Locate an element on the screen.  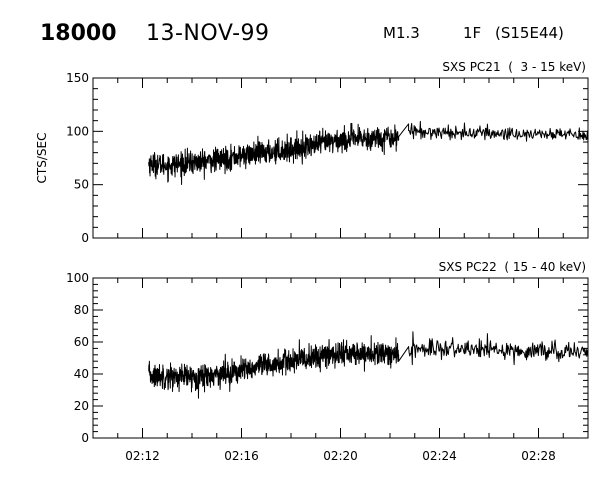
x-tick-label: 02:20 is located at coordinates (340, 456).